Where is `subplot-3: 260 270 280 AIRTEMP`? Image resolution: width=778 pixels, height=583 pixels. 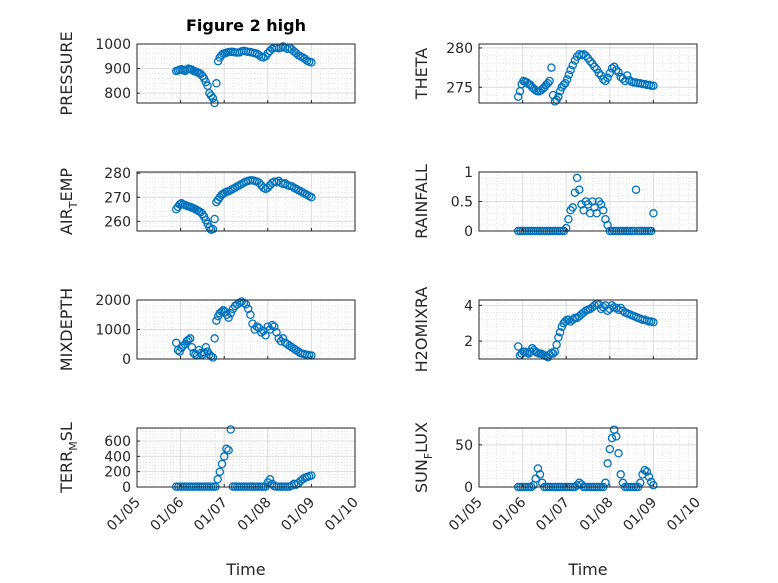 subplot-3: 260 270 280 AIRTEMP is located at coordinates (206, 200).